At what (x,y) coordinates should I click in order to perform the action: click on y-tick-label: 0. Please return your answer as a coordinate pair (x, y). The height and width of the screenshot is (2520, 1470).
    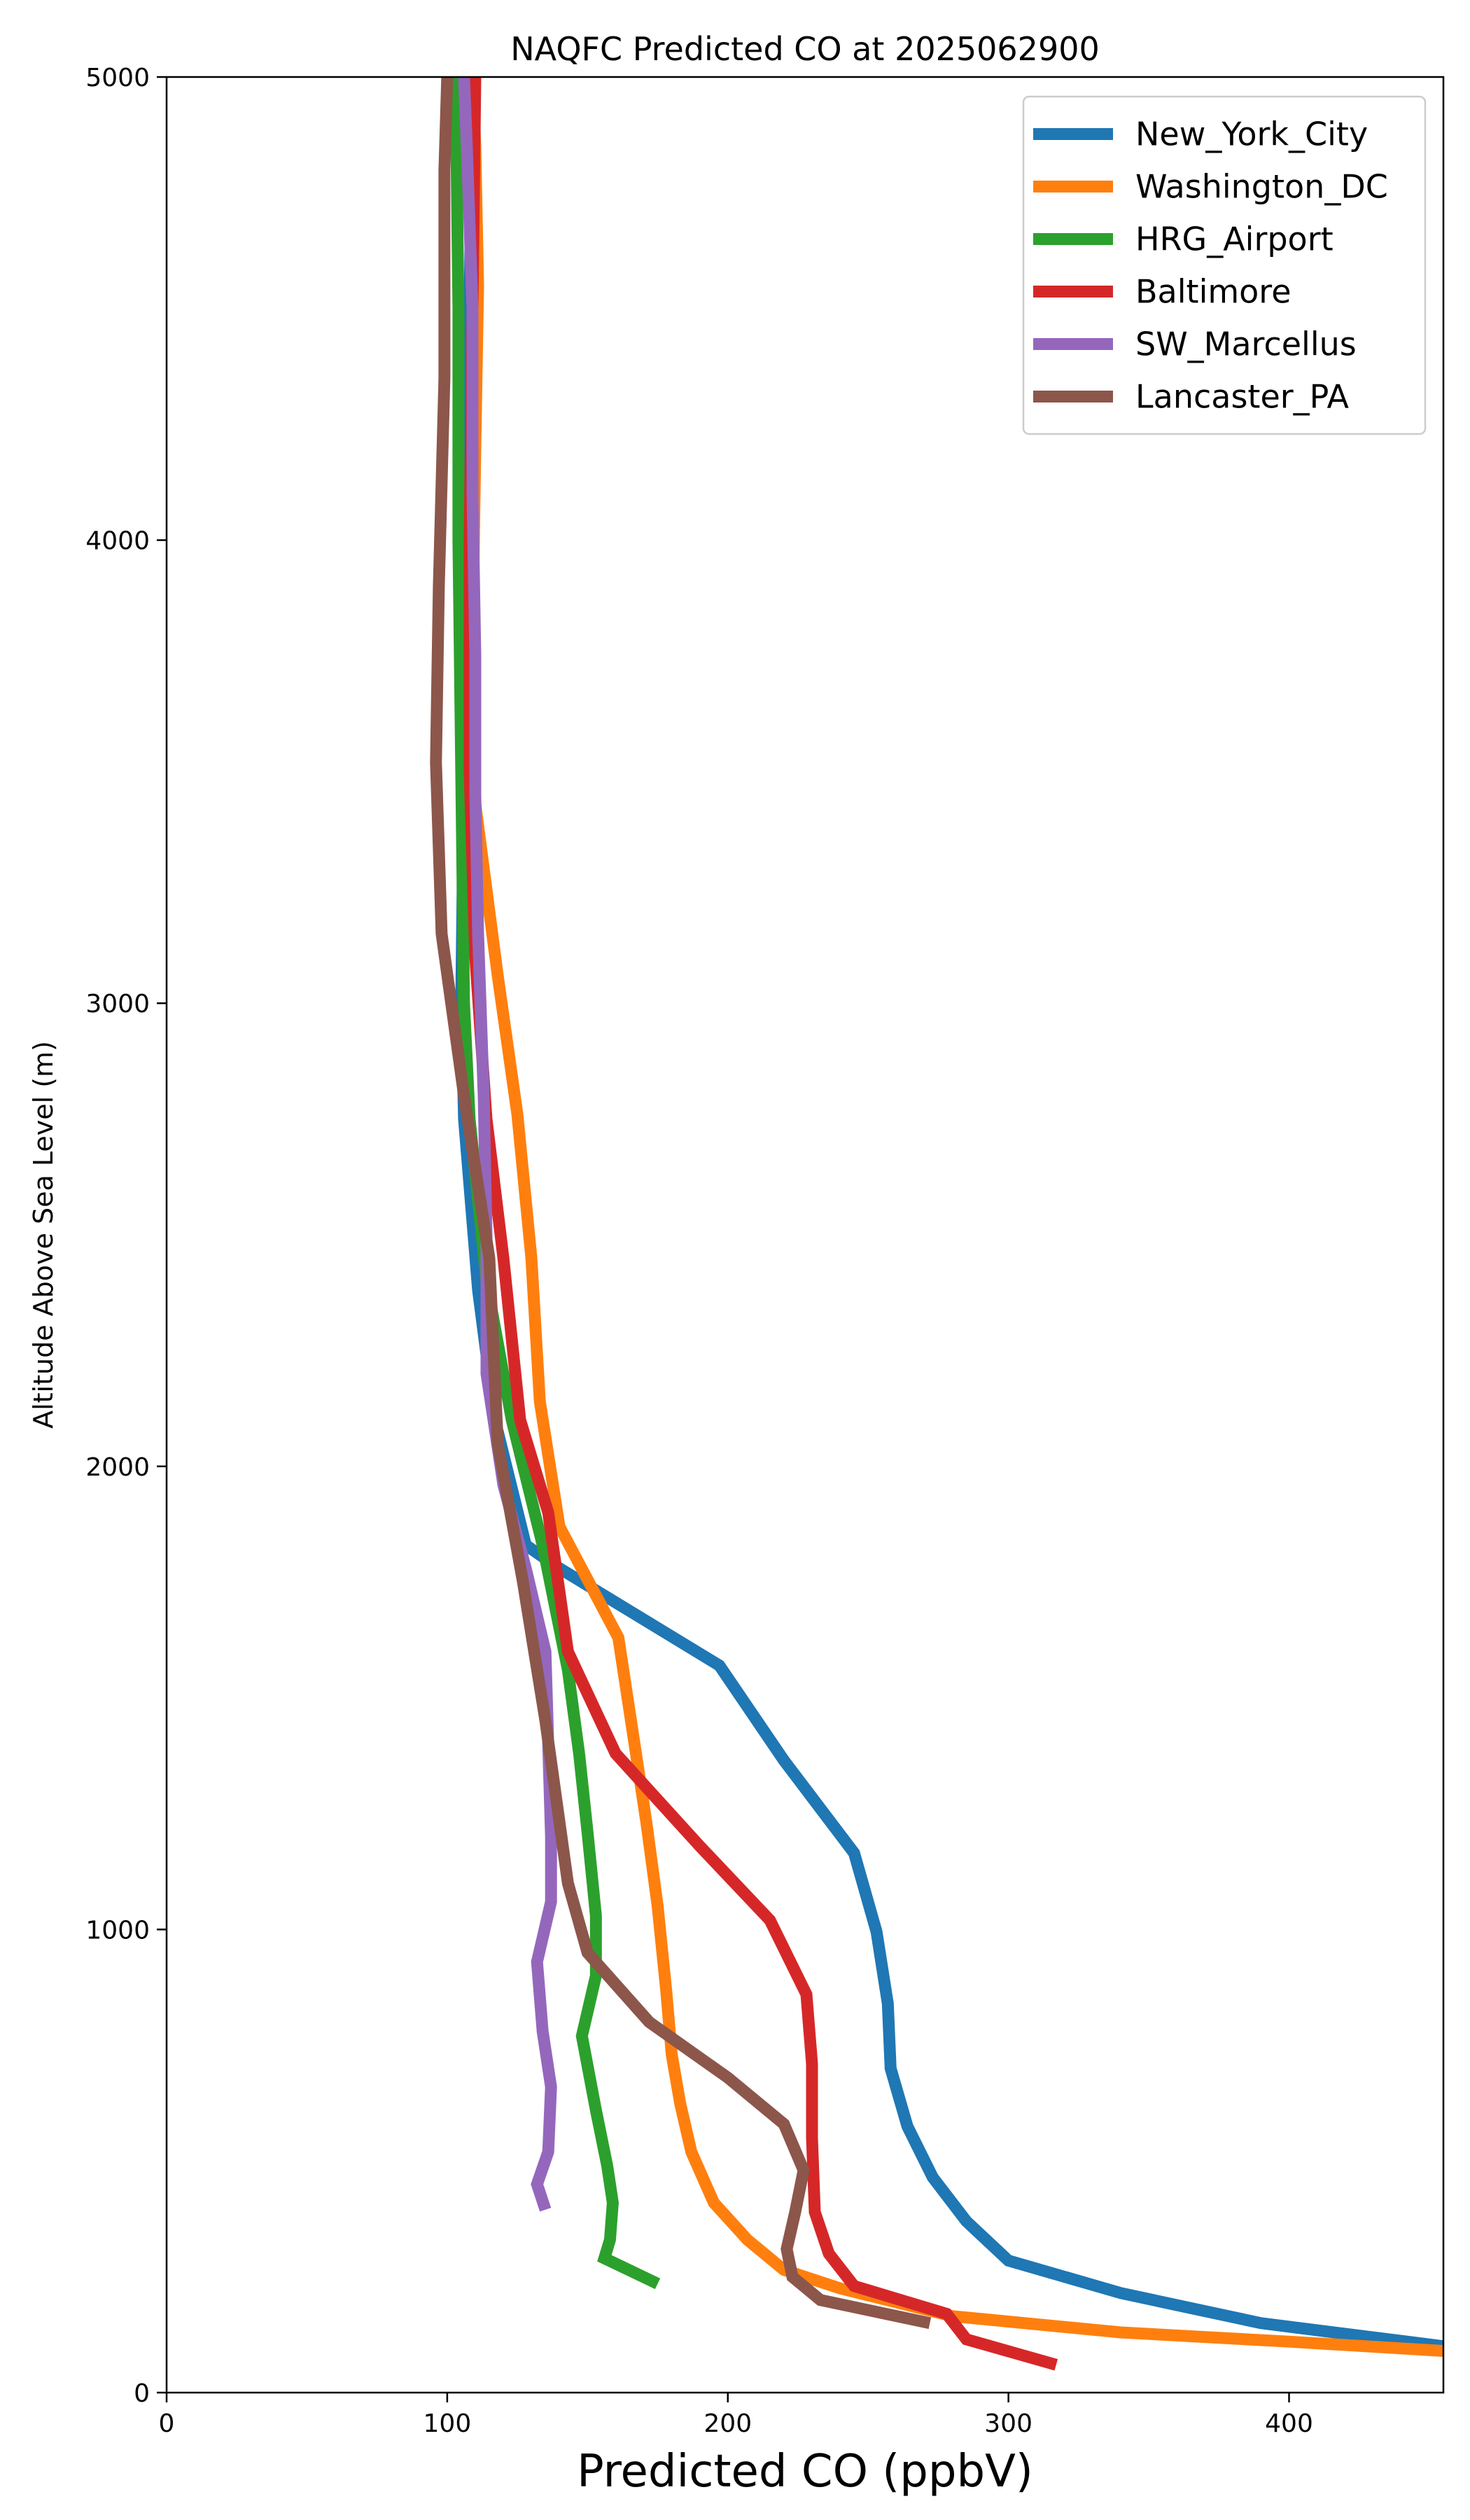
    Looking at the image, I should click on (142, 2393).